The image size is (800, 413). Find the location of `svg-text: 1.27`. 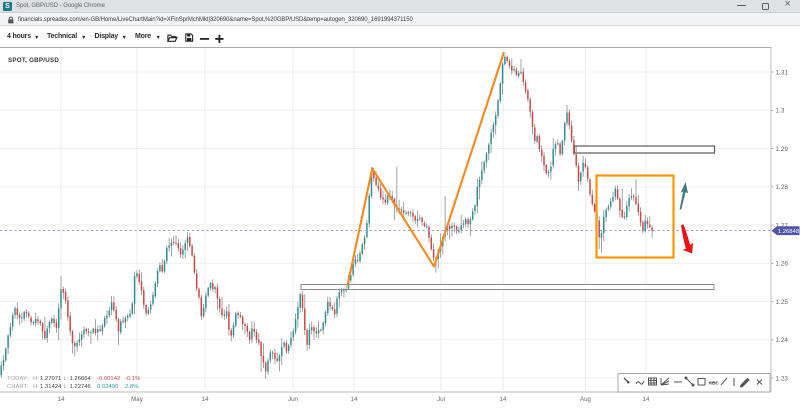

svg-text: 1.27 is located at coordinates (782, 225).